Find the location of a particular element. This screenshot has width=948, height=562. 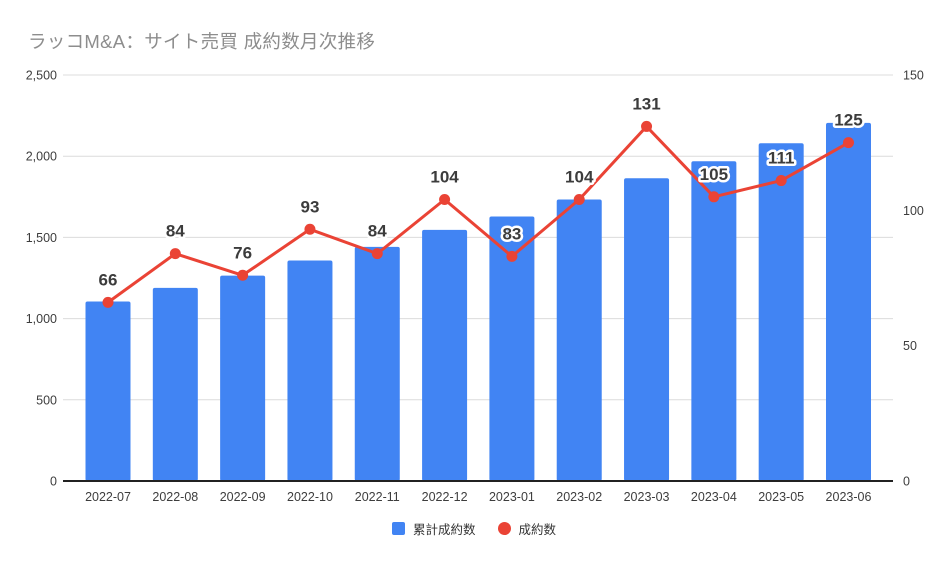

data-label: 66 is located at coordinates (108, 279).